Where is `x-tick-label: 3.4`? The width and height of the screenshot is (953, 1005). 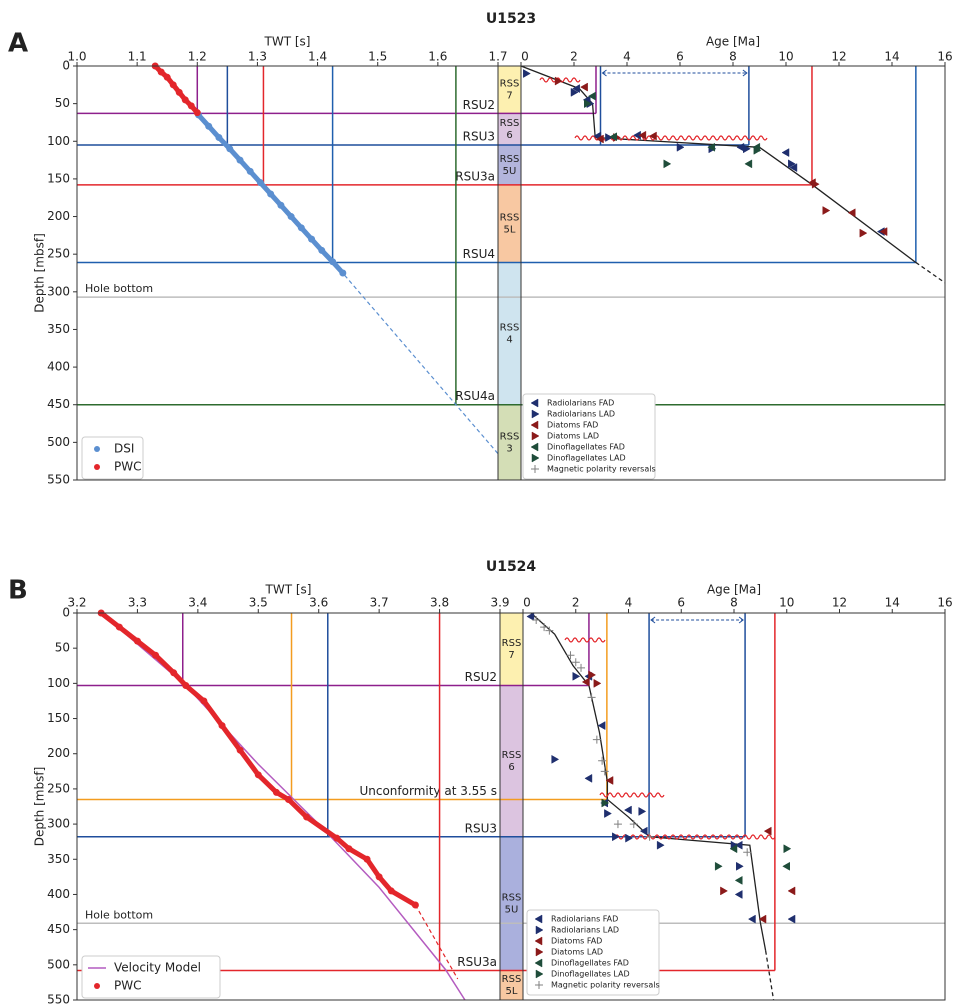
x-tick-label: 3.4 is located at coordinates (197, 603).